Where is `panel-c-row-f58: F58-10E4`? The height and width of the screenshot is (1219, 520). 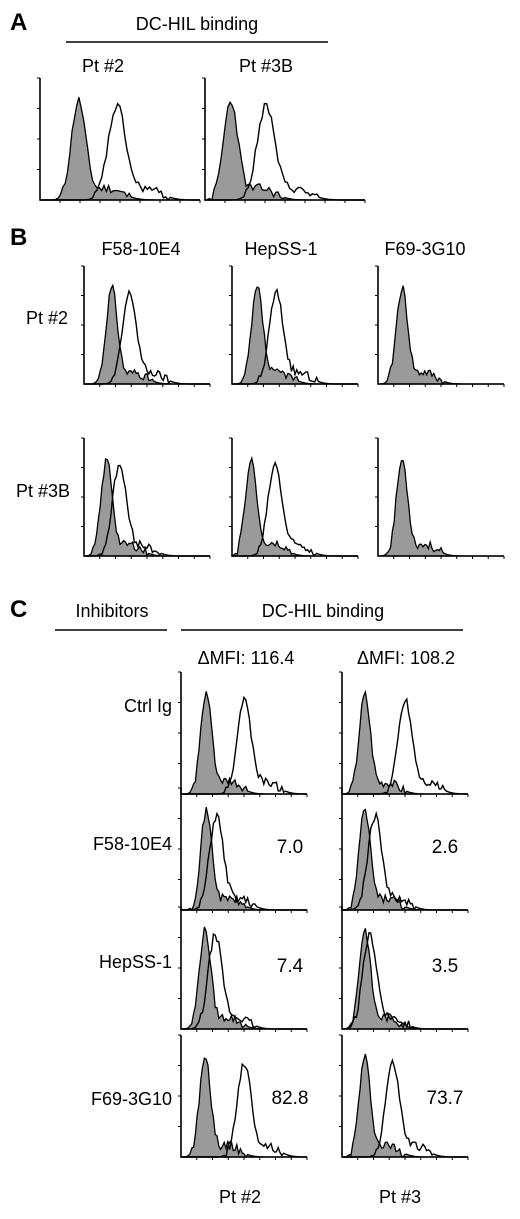
panel-c-row-f58: F58-10E4 is located at coordinates (132, 844).